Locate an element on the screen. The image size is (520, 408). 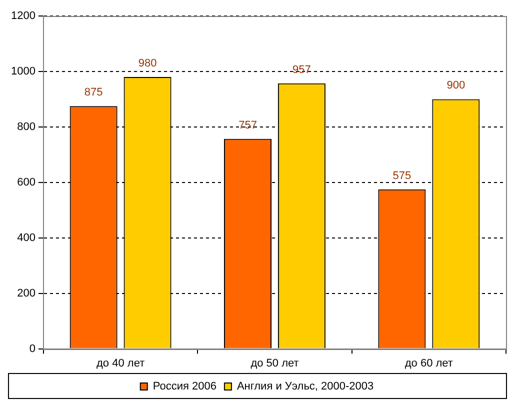
x-tick-label: до 40 лет is located at coordinates (120, 363).